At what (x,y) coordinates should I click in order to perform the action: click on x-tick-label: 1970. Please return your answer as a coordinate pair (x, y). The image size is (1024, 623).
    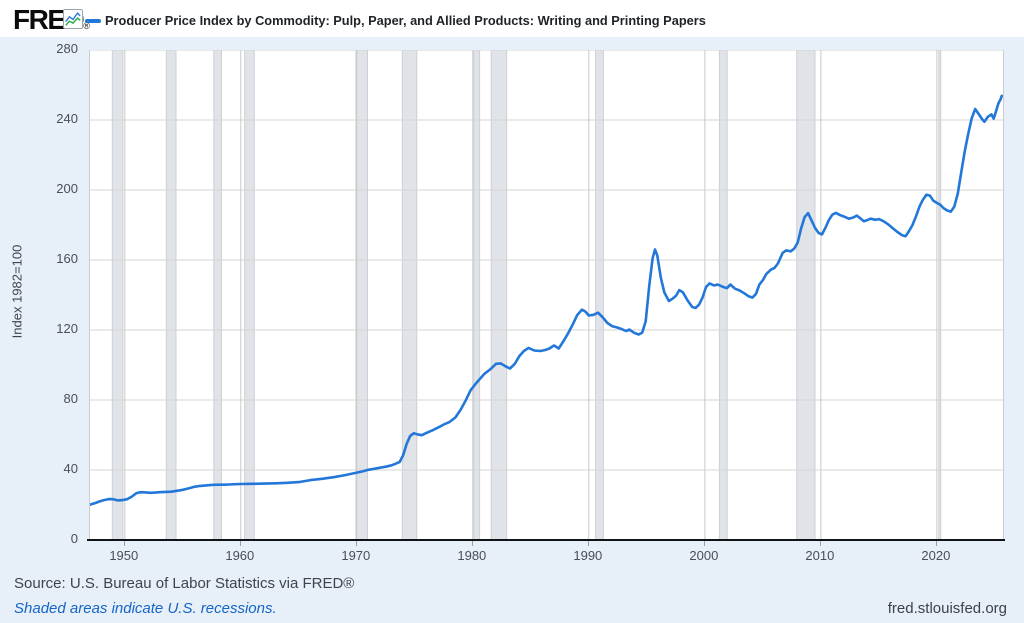
    Looking at the image, I should click on (356, 555).